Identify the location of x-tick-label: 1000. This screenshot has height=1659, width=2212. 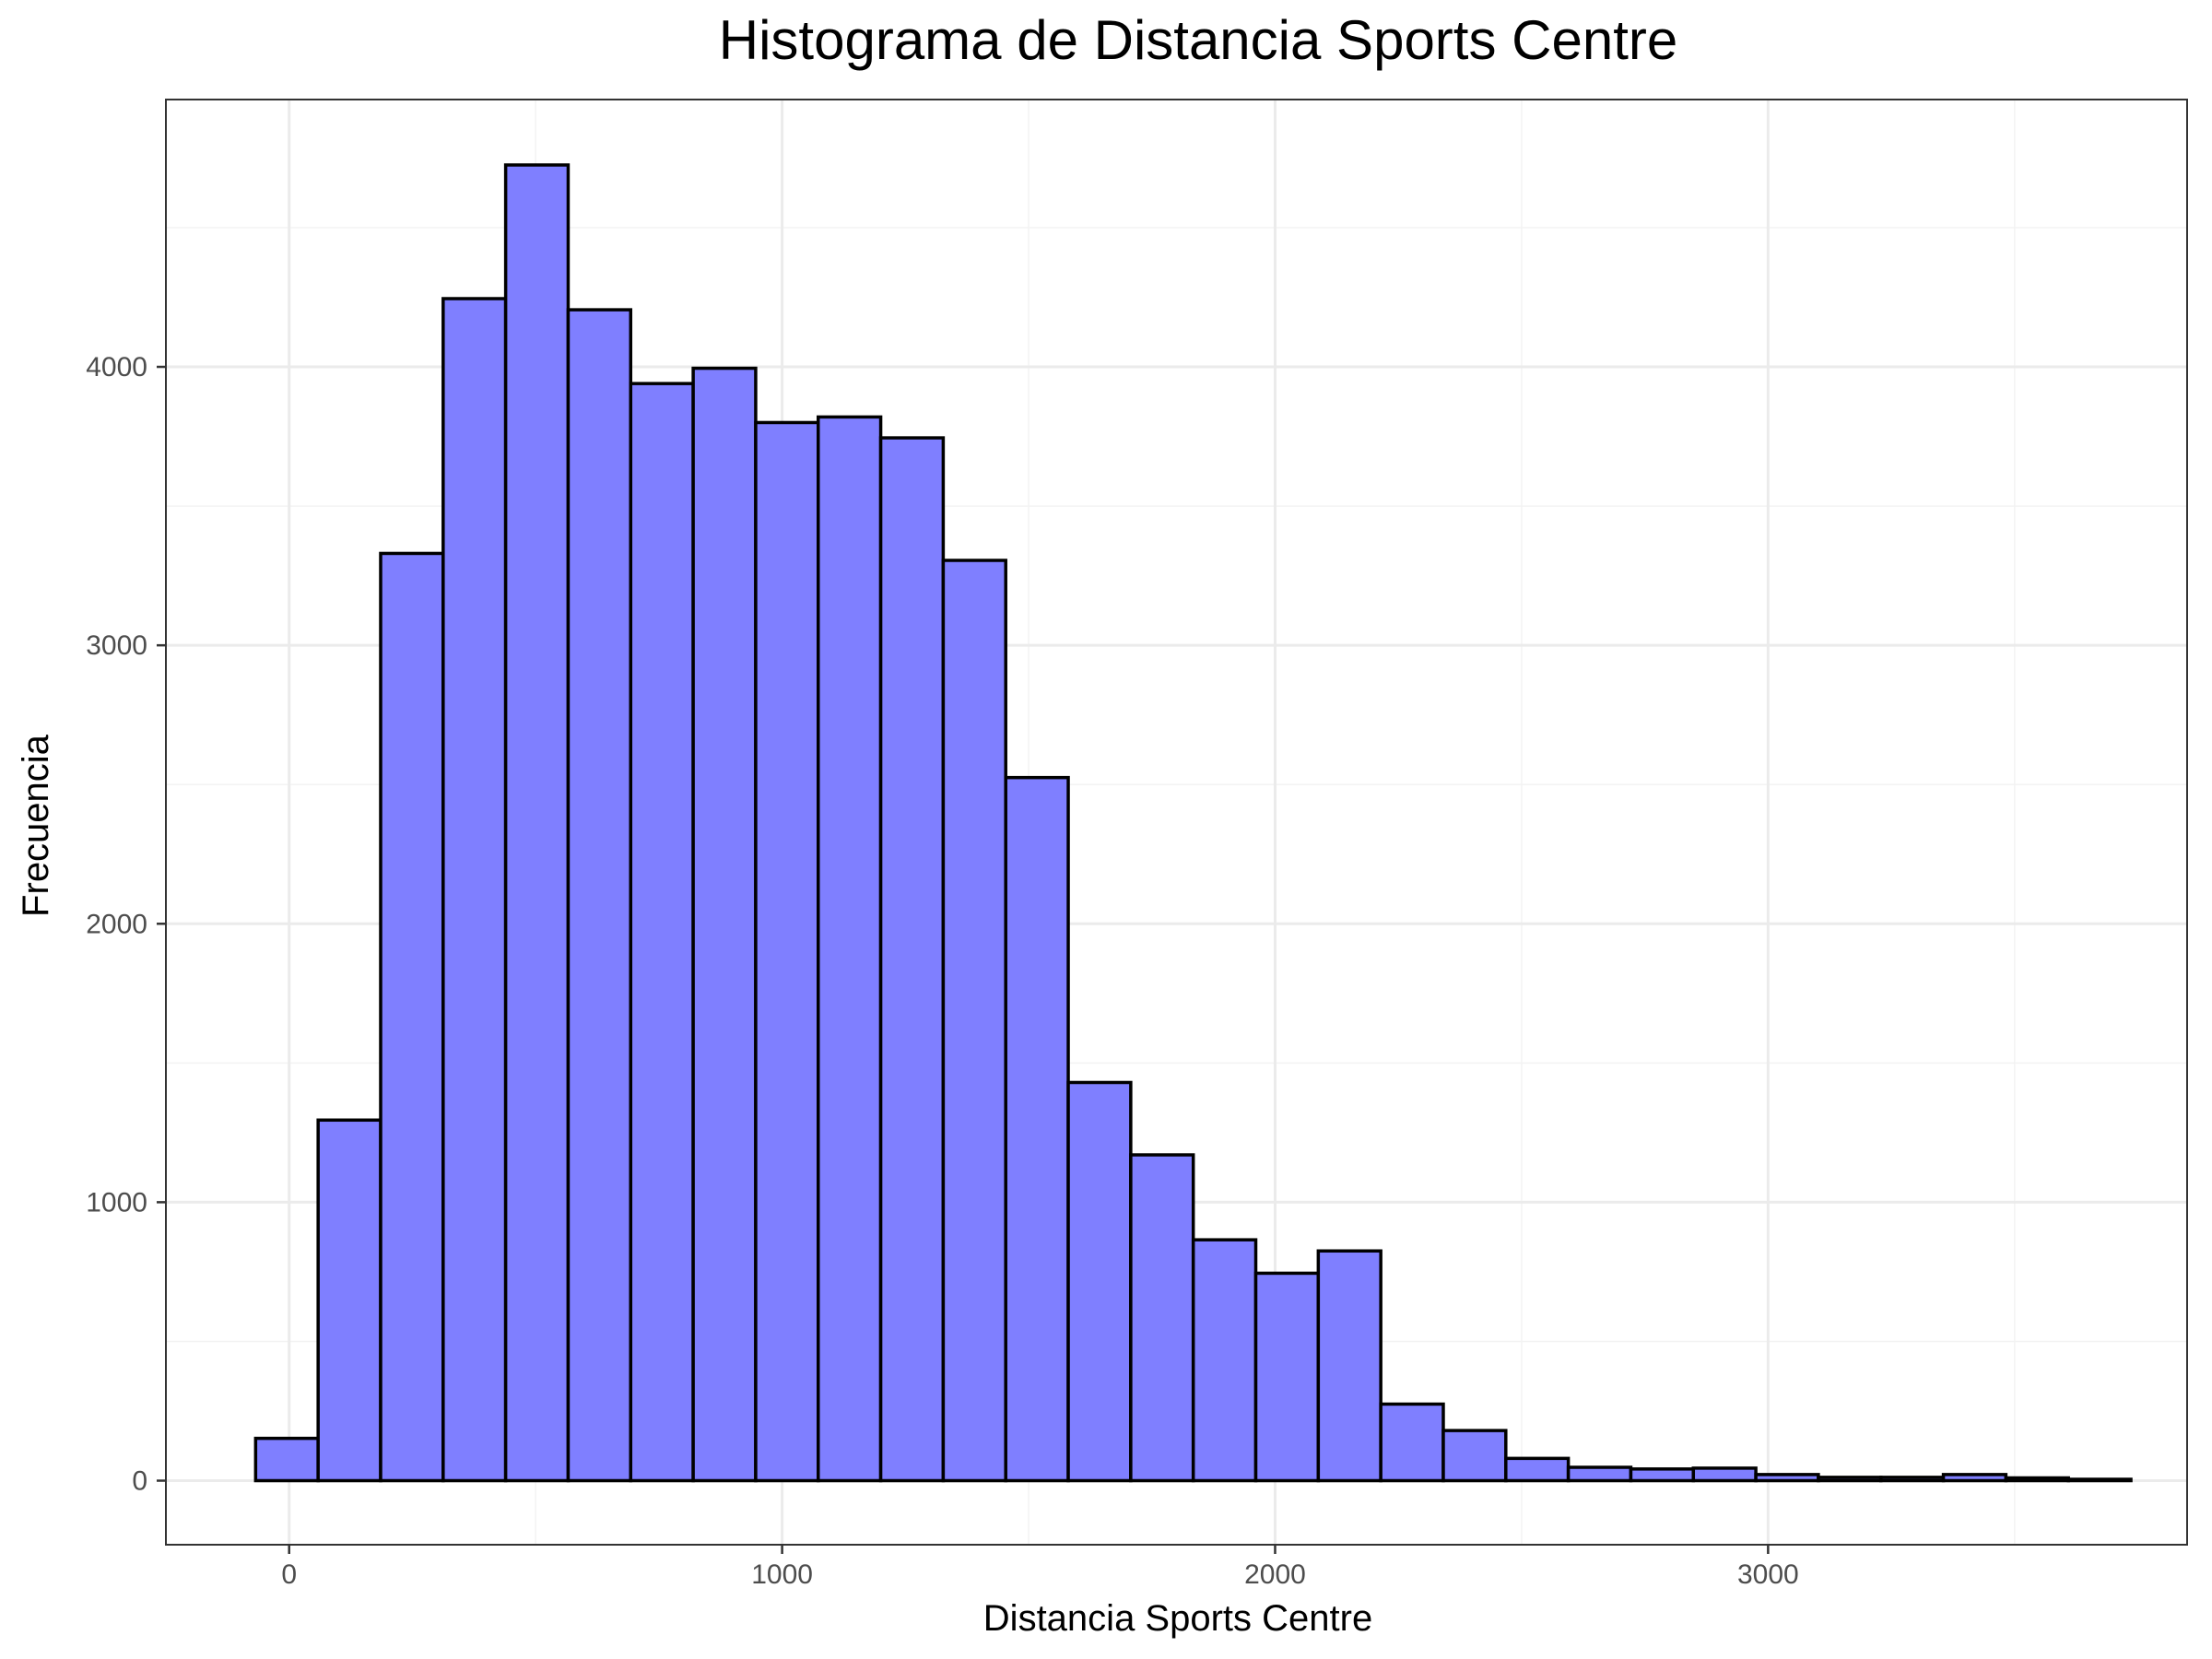
(782, 1574).